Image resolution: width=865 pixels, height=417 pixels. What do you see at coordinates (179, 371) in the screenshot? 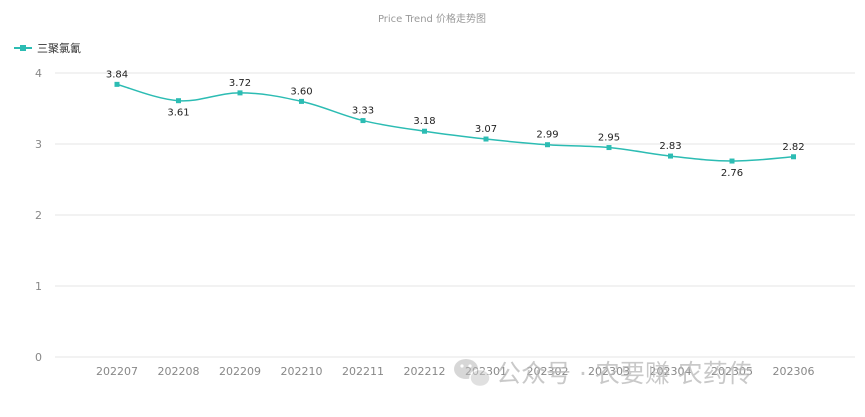
I see `x-tick-label: 202208` at bounding box center [179, 371].